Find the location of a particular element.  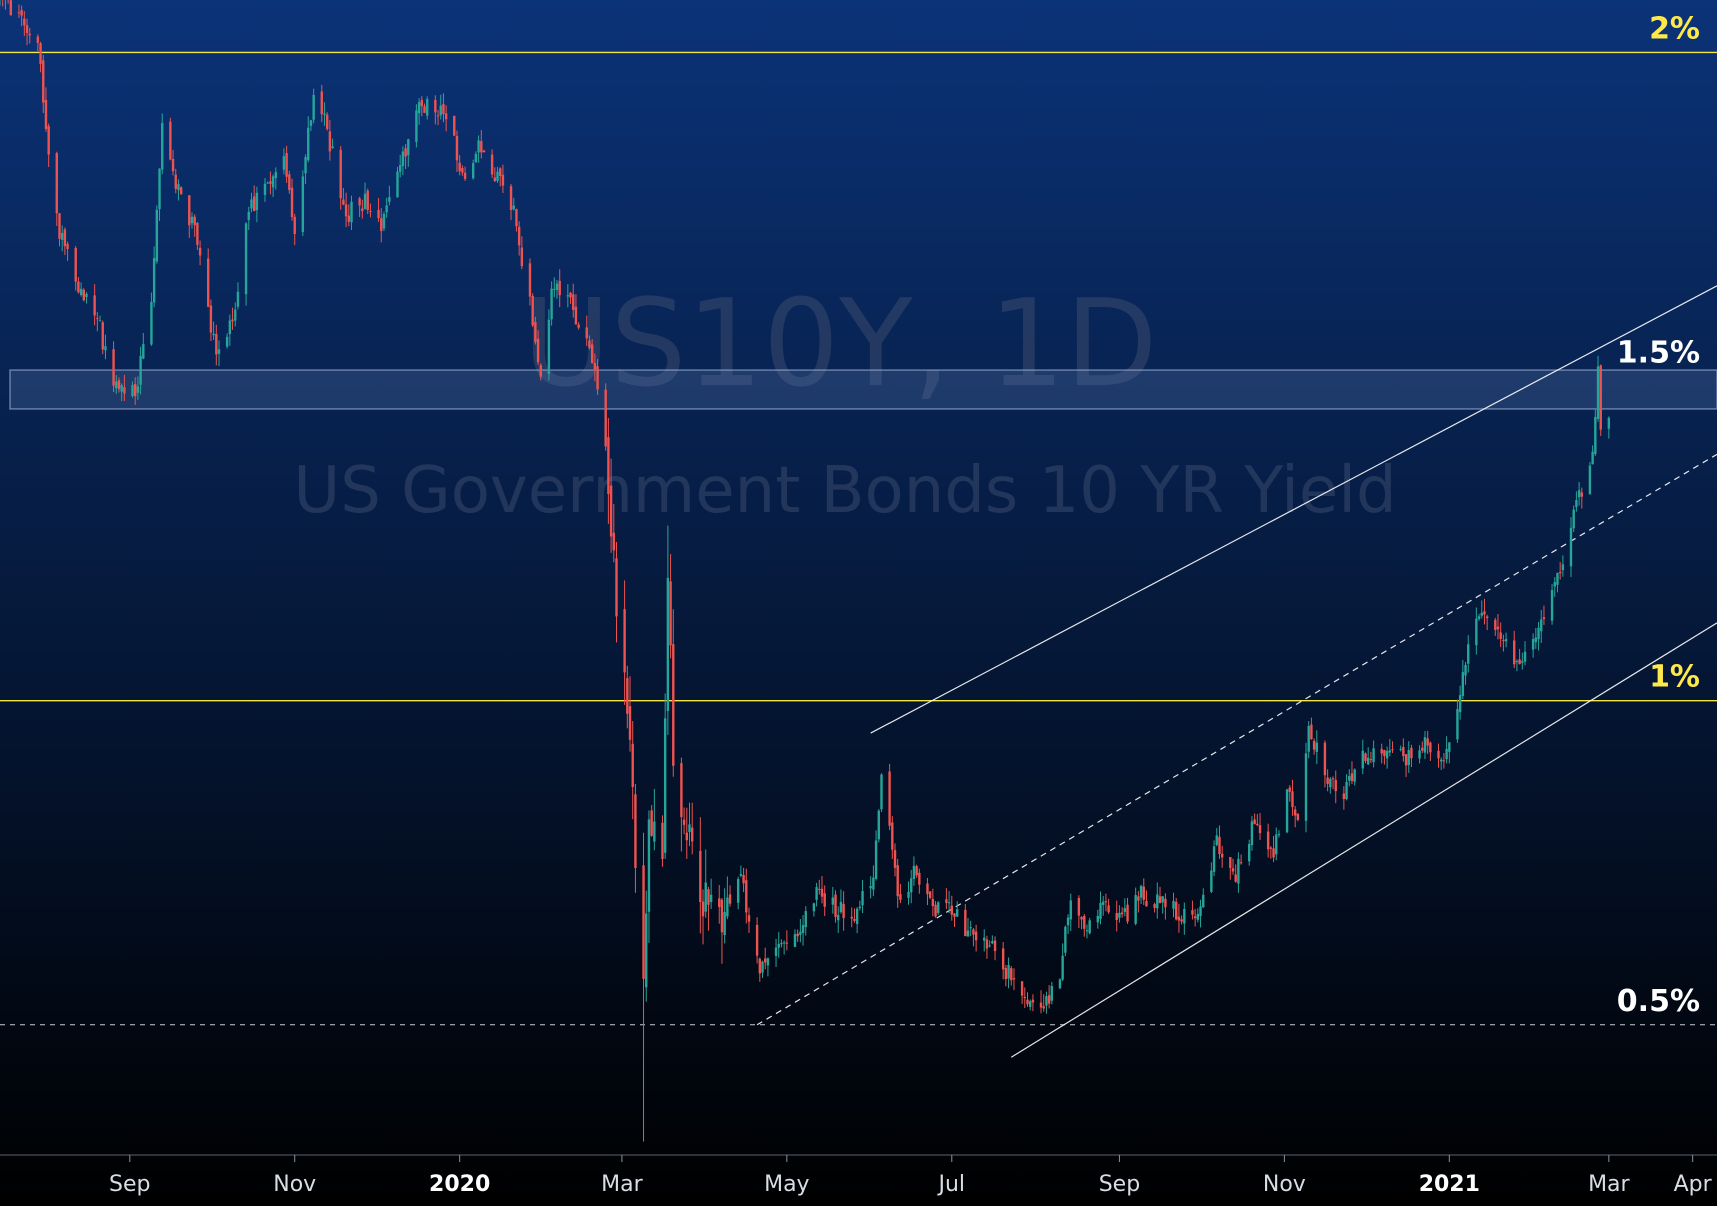

level-labels: 2% 1.5% 1% 0.5% is located at coordinates (1658, 514).